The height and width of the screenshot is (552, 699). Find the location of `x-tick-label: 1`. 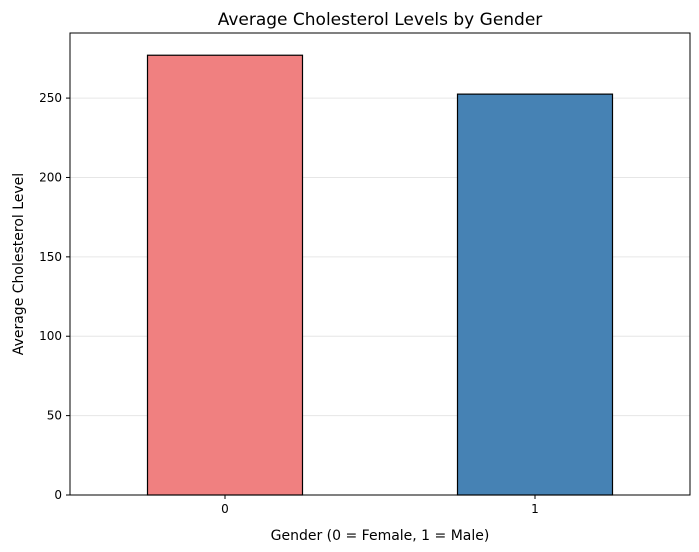

x-tick-label: 1 is located at coordinates (535, 509).